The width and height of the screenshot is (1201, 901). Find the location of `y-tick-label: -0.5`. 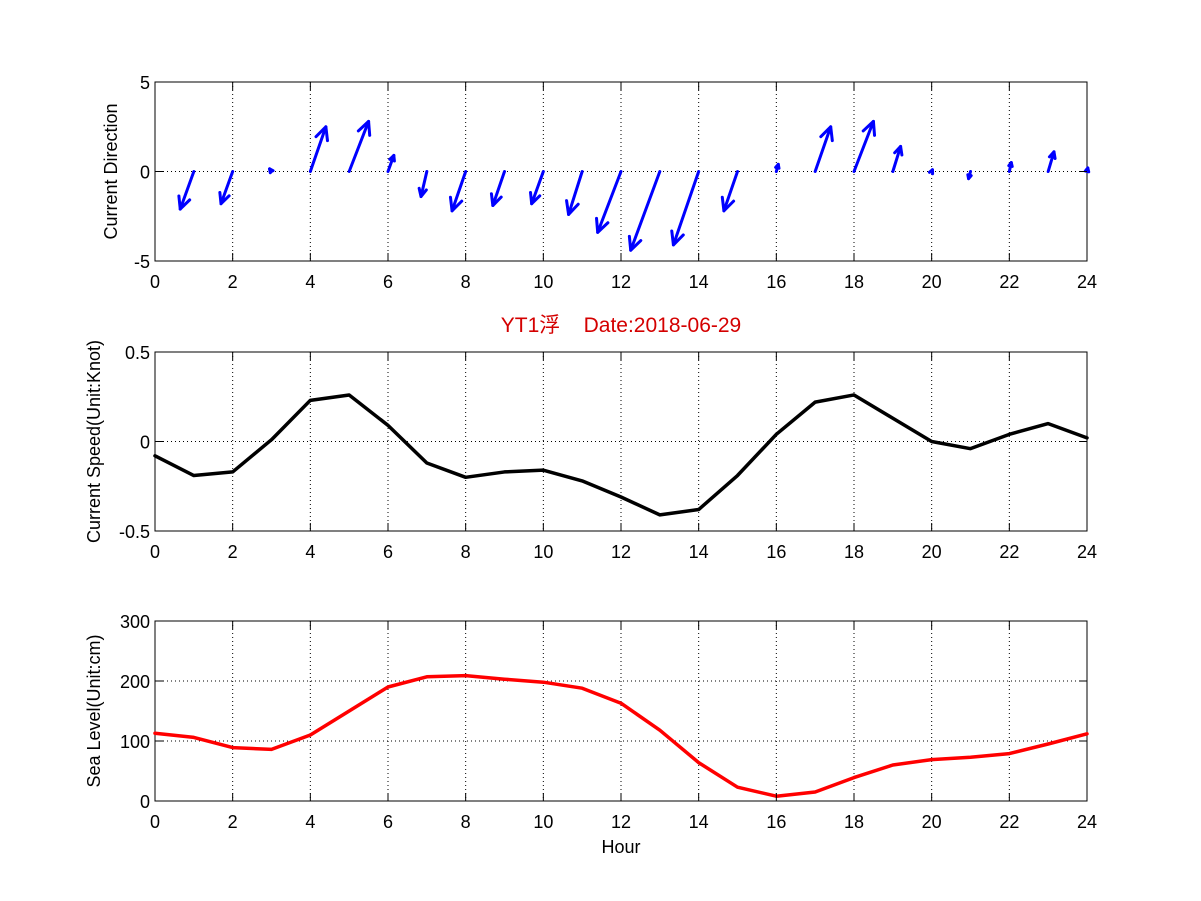

y-tick-label: -0.5 is located at coordinates (134, 532).